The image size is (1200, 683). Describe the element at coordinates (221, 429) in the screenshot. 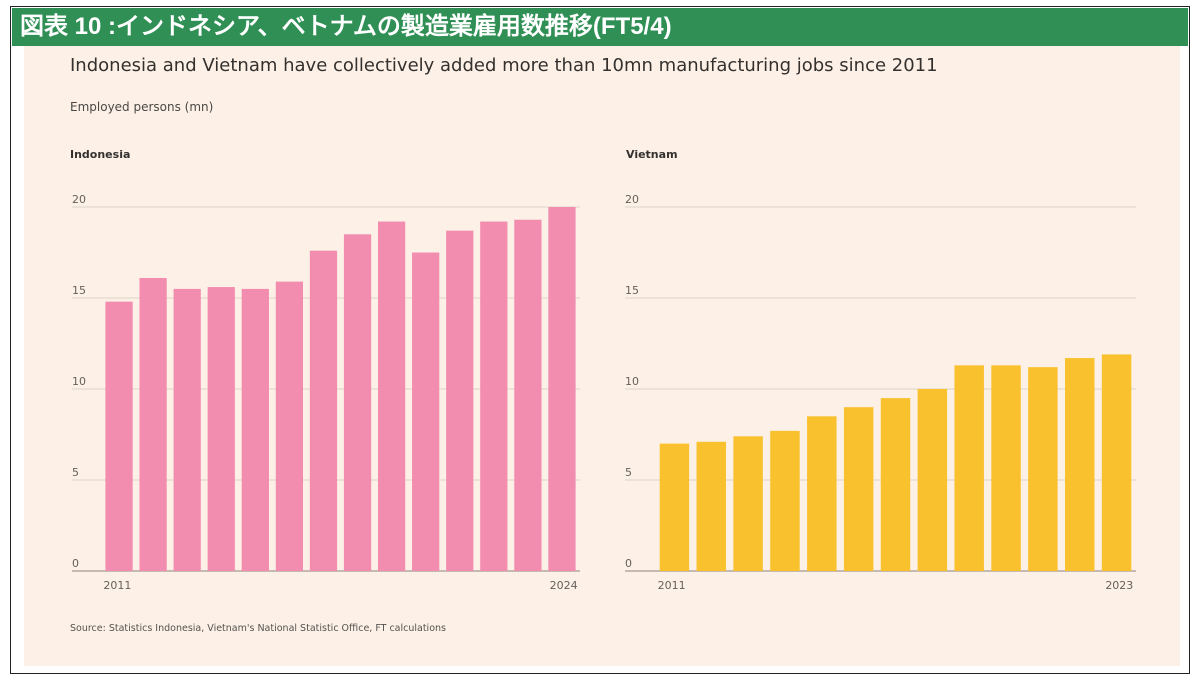

I see `indonesia-bar-2014` at that location.